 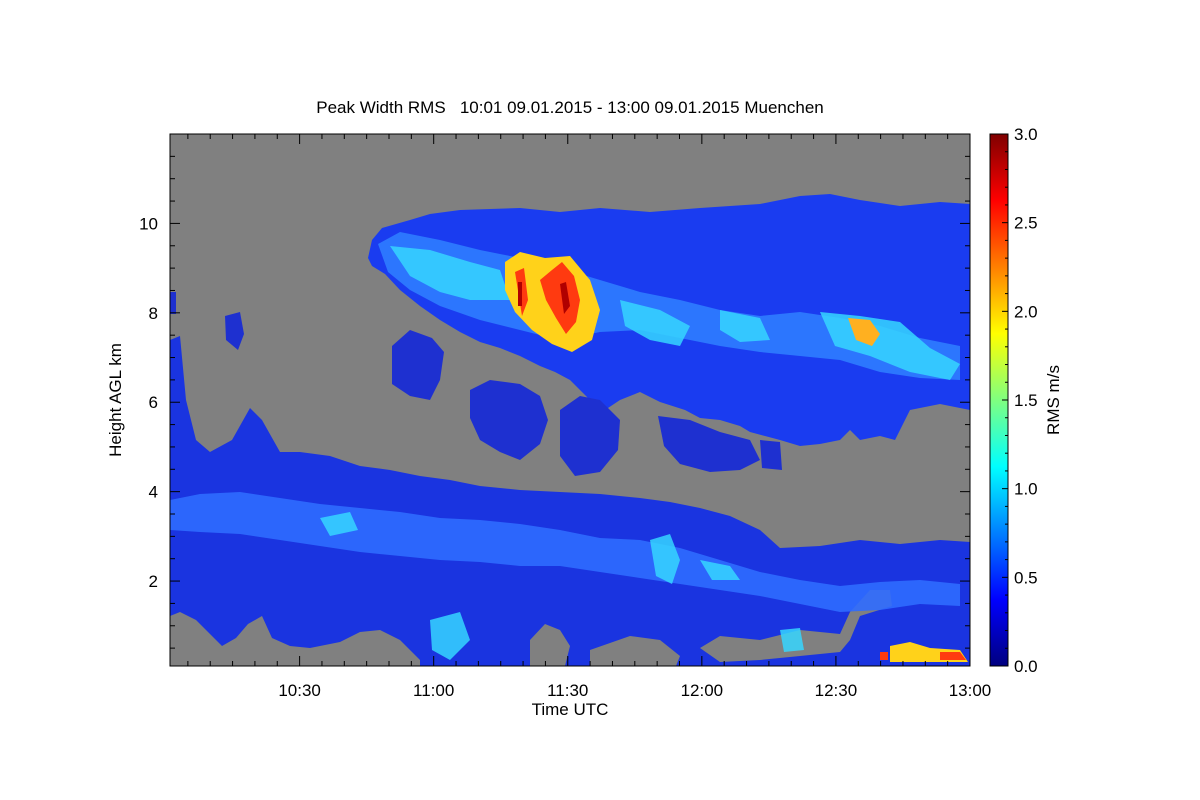 What do you see at coordinates (1026, 577) in the screenshot?
I see `colorbar-tick-label: 0.5` at bounding box center [1026, 577].